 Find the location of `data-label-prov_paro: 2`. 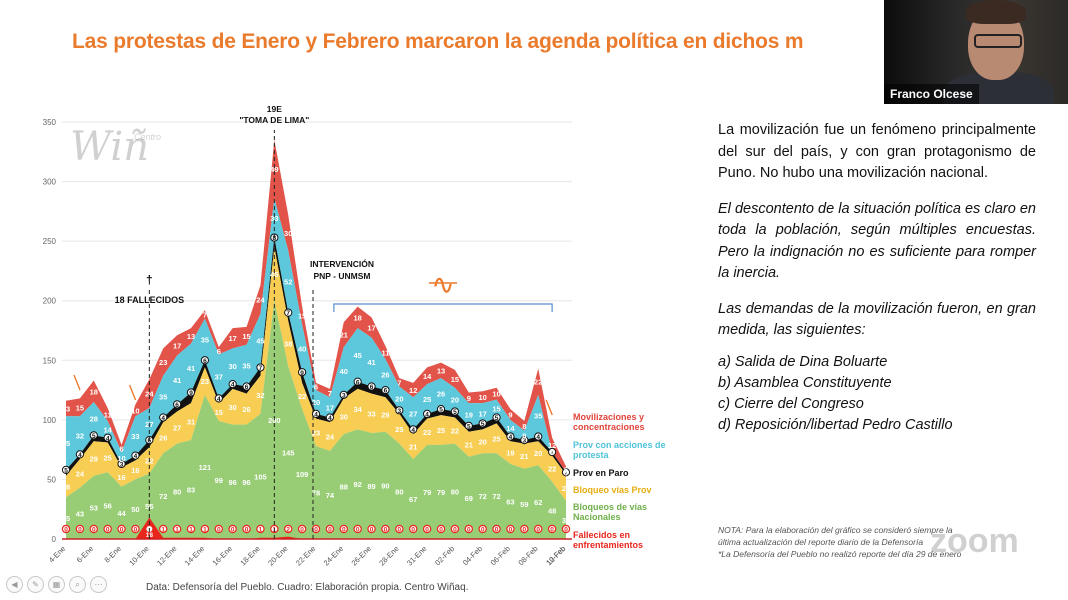

data-label-prov_paro: 2 is located at coordinates (566, 473).